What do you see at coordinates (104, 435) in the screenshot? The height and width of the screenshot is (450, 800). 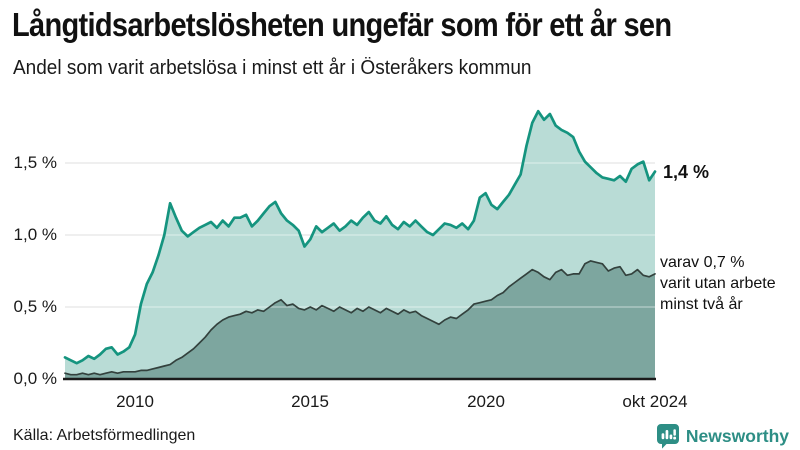 I see `source-note: Källa: Arbetsförmedlingen` at bounding box center [104, 435].